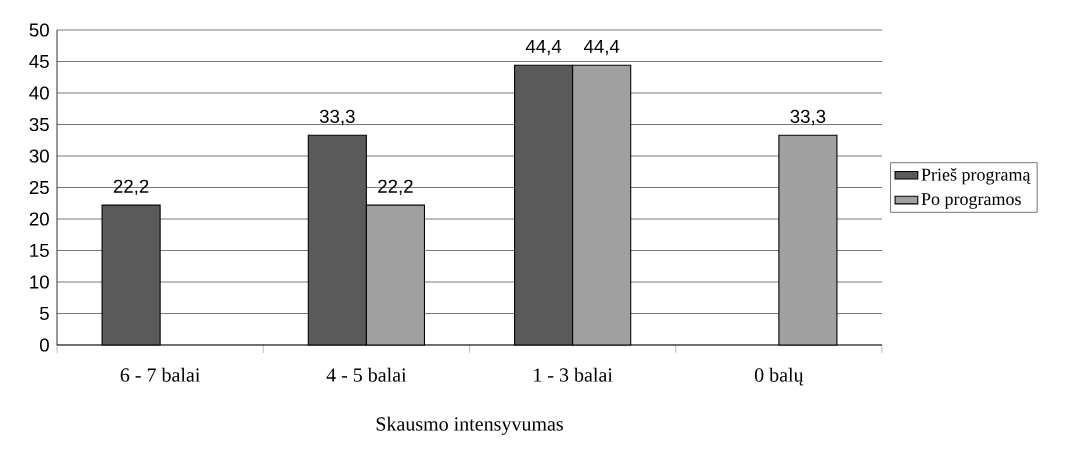 Image resolution: width=1090 pixels, height=458 pixels. What do you see at coordinates (39, 30) in the screenshot?
I see `y-tick-label: 50` at bounding box center [39, 30].